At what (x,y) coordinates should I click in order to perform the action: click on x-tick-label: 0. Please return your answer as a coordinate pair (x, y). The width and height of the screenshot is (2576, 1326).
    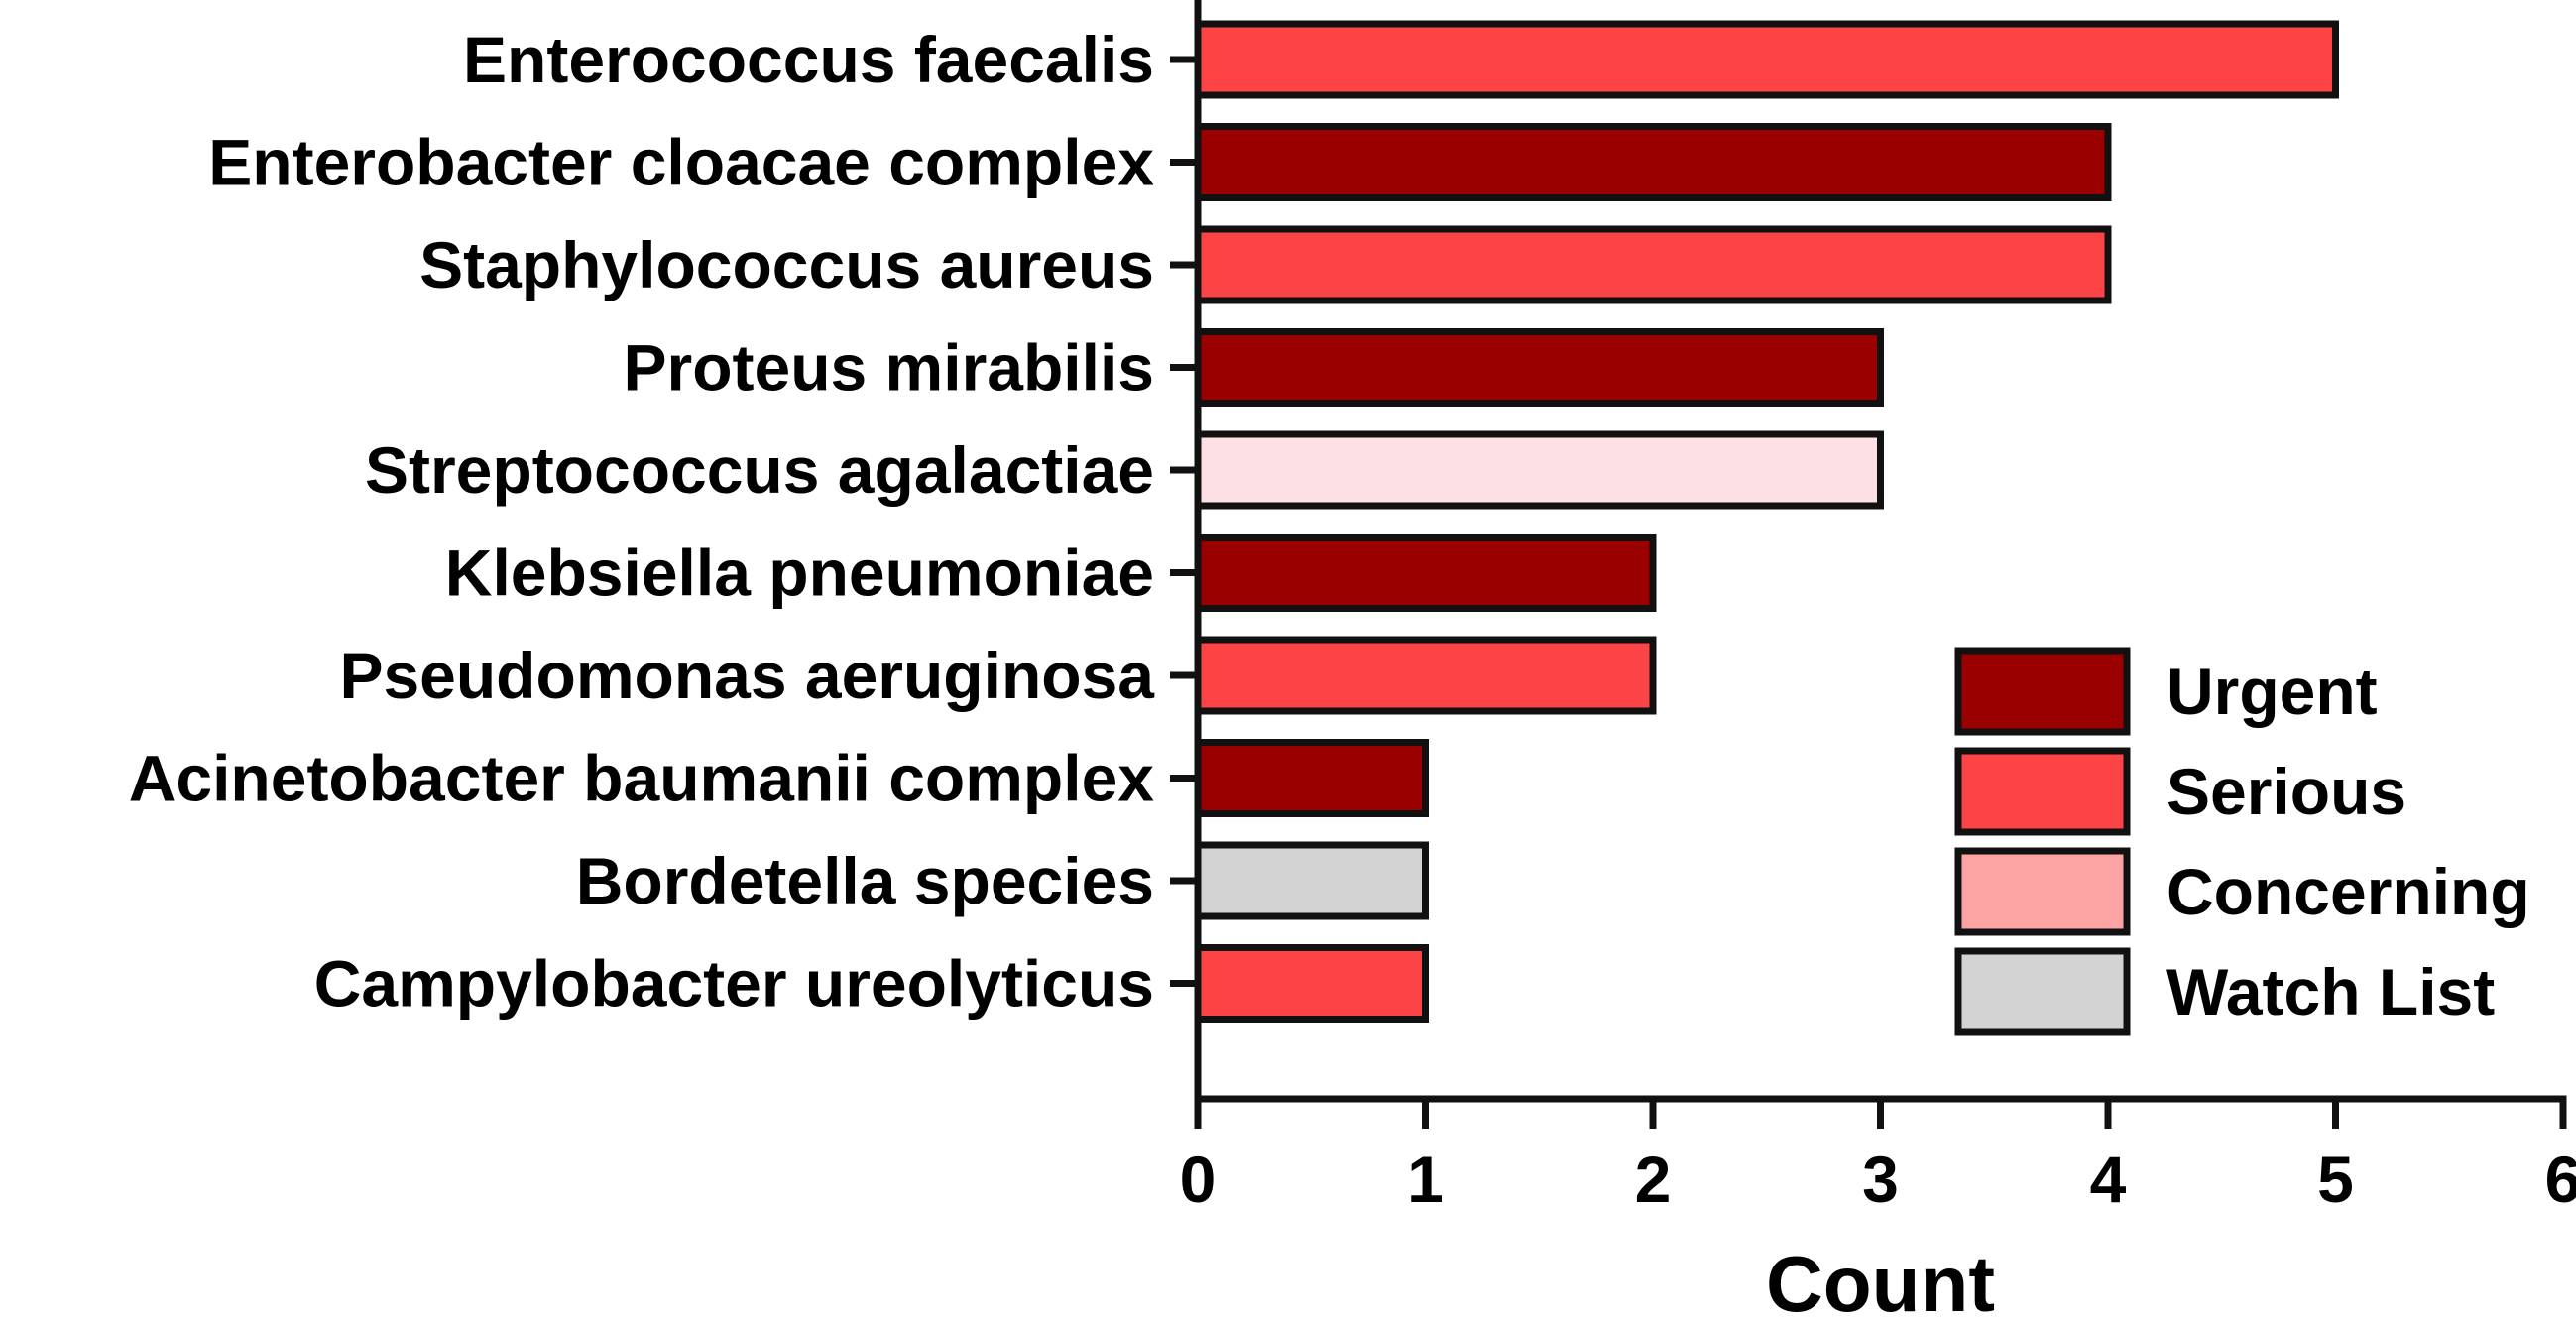
    Looking at the image, I should click on (1198, 1179).